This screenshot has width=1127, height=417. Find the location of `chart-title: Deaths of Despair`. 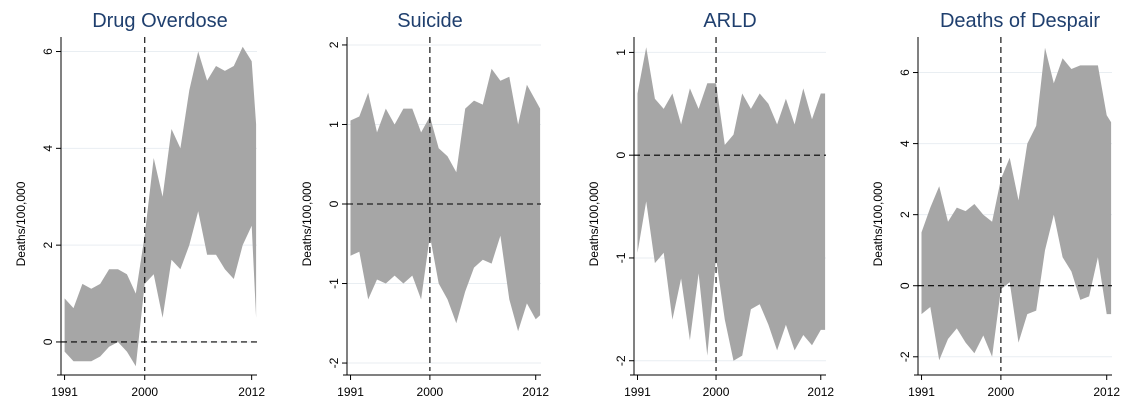

chart-title: Deaths of Despair is located at coordinates (1020, 21).